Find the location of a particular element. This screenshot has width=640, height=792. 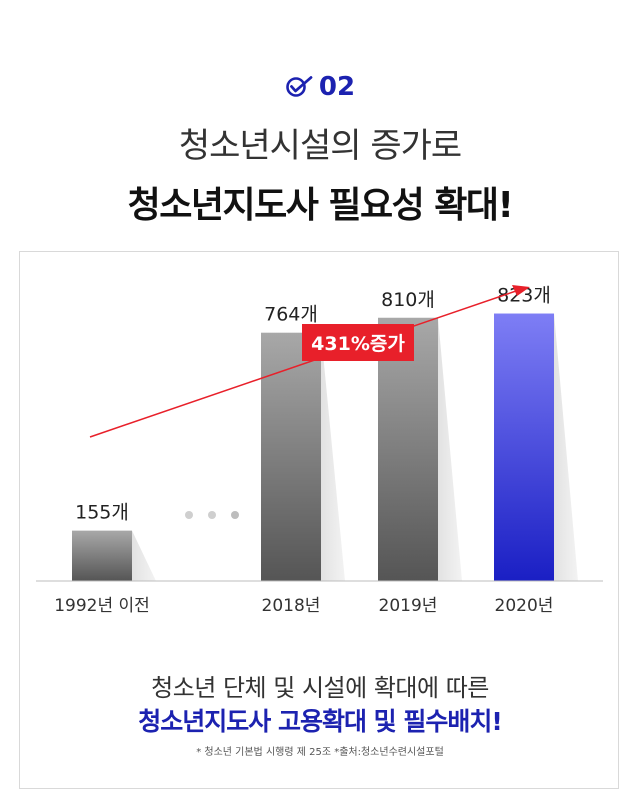

step-indicator: 02 is located at coordinates (320, 87).